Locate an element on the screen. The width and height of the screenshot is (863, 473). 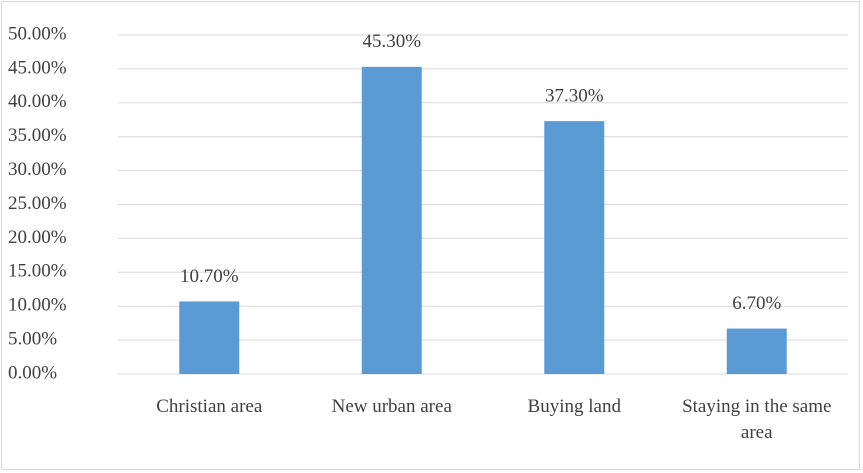
value-label: 10.70% is located at coordinates (209, 276).